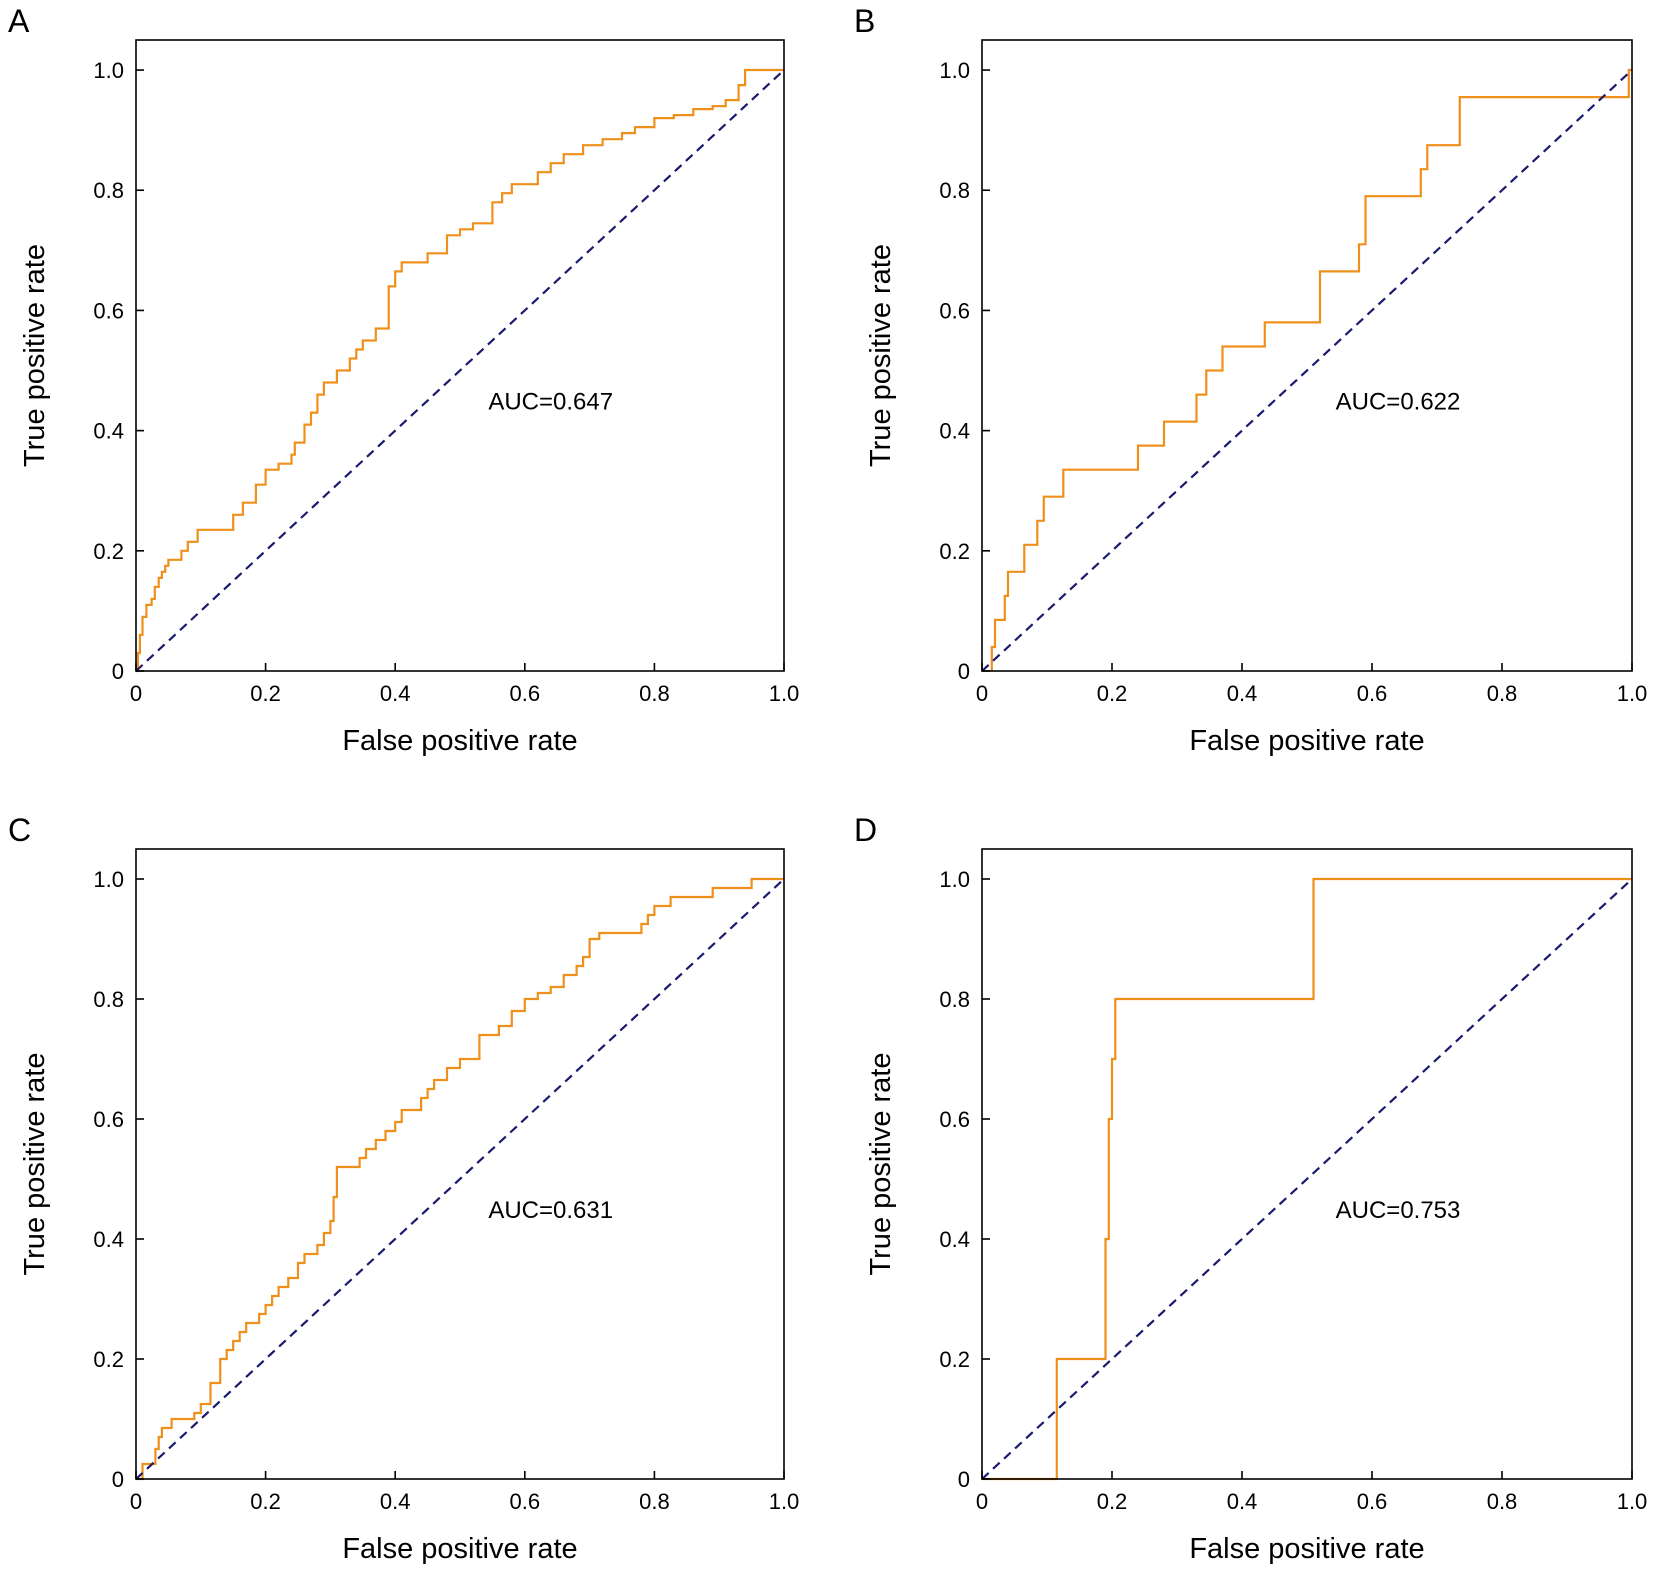 The image size is (1654, 1576). Describe the element at coordinates (1502, 693) in the screenshot. I see `panel-b-x-tick-label: 0.8` at that location.